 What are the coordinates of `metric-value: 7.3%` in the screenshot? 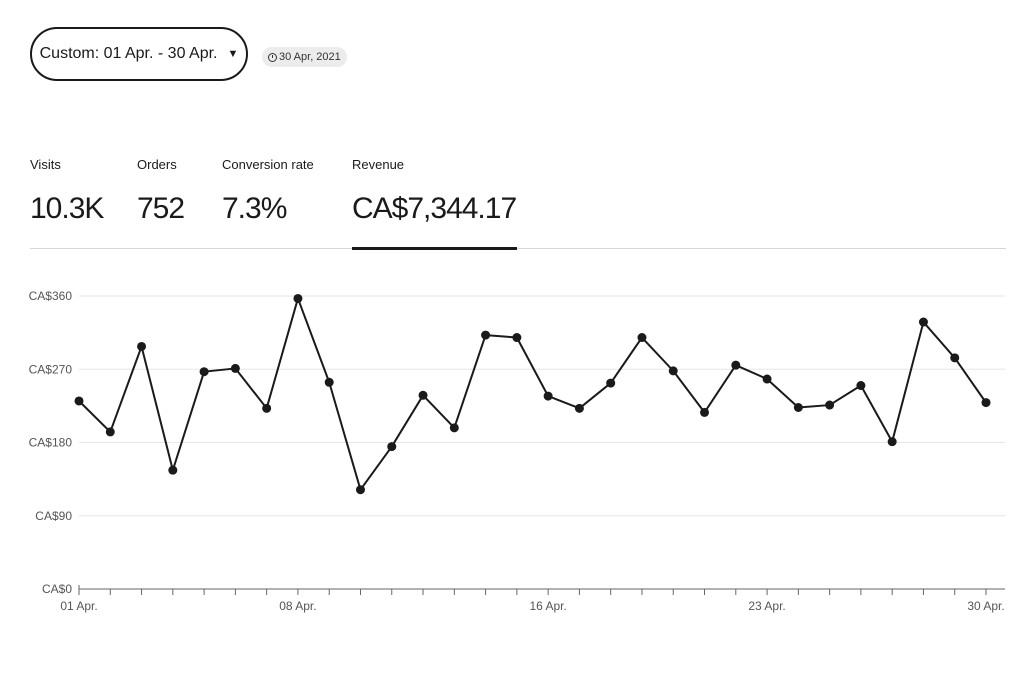 It's located at (254, 208).